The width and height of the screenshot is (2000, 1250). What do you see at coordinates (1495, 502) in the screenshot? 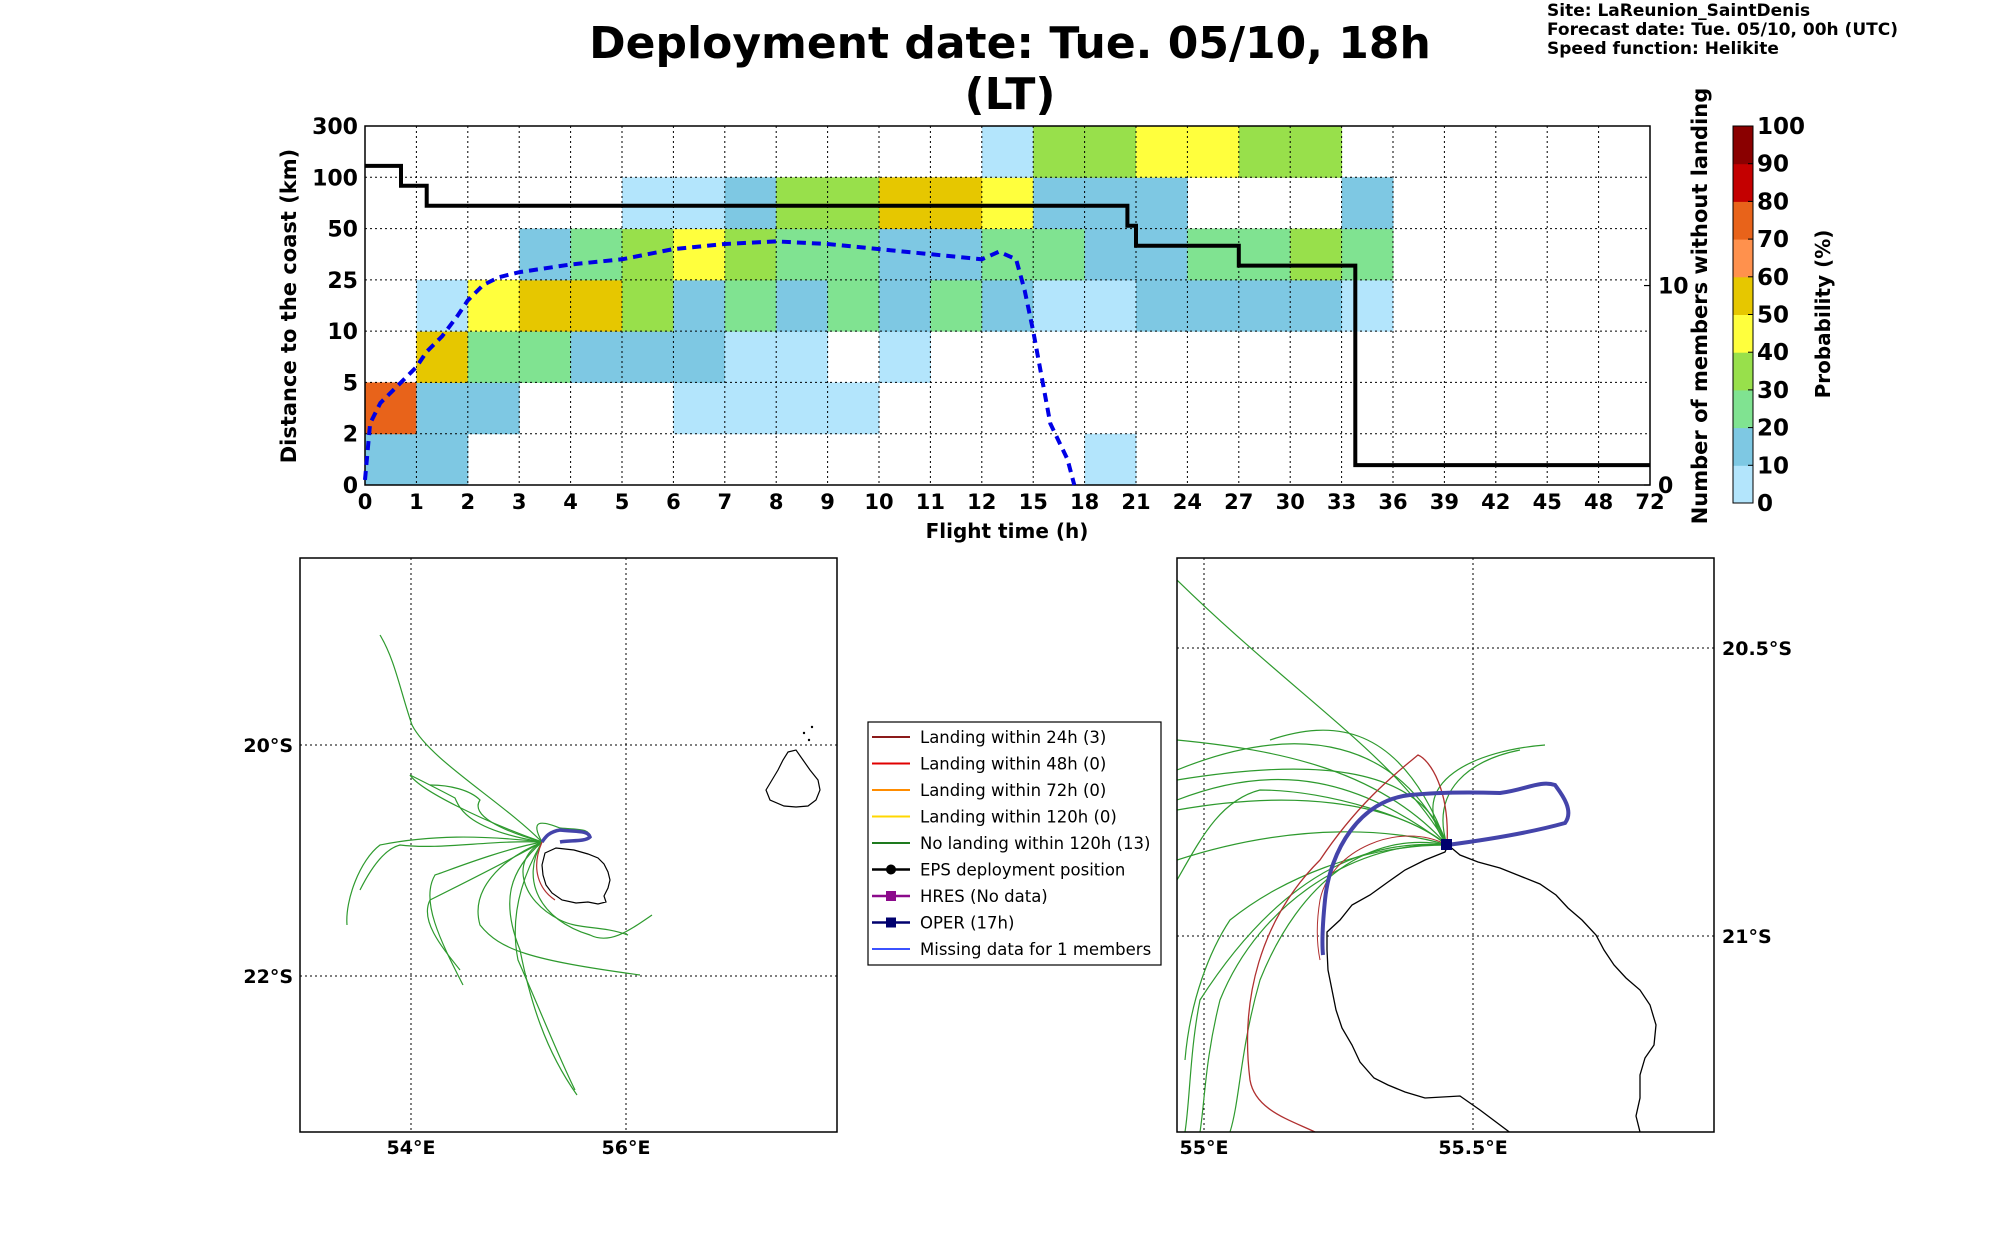
I see `x-tick-label: 42` at bounding box center [1495, 502].